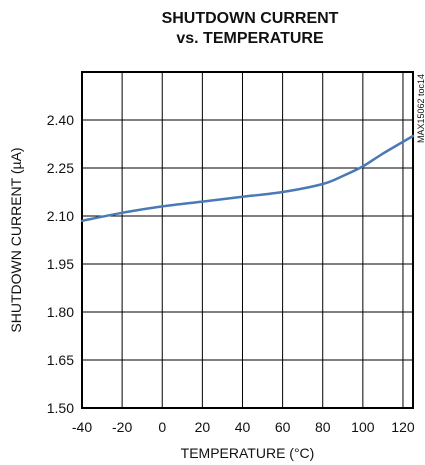 Image resolution: width=425 pixels, height=465 pixels. I want to click on x-tick-label: -40, so click(82, 427).